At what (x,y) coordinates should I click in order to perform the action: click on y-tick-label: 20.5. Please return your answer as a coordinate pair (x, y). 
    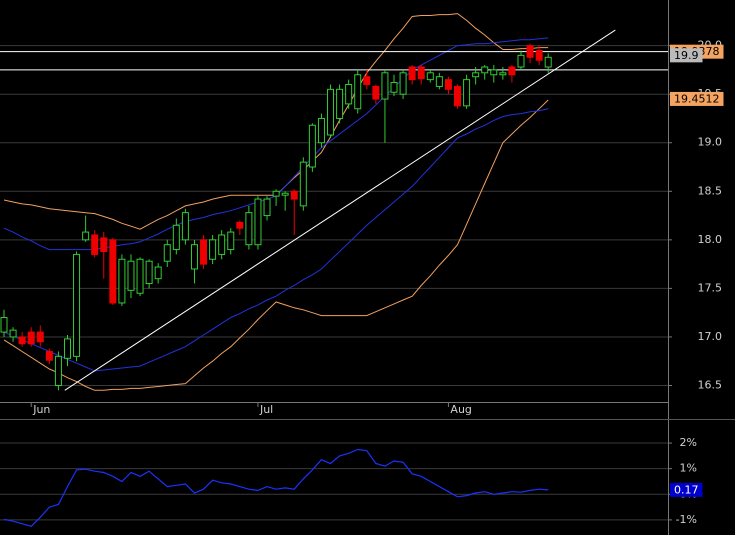
    Looking at the image, I should click on (710, 1).